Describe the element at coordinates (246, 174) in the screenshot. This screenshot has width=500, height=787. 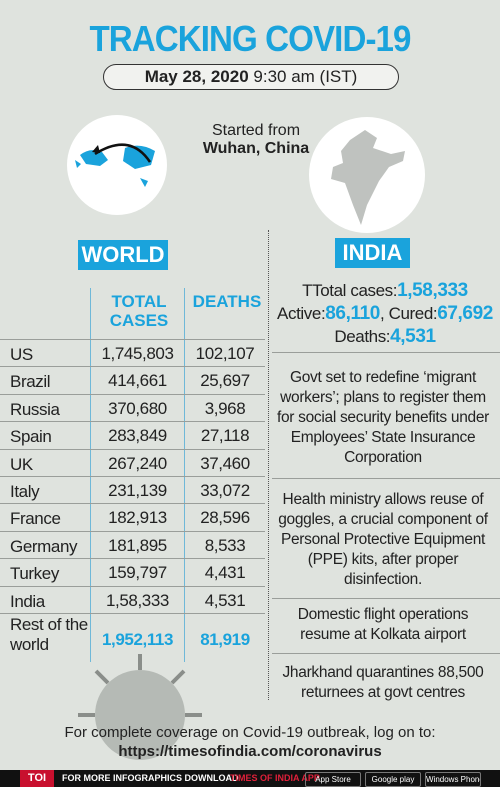
I see `maps` at that location.